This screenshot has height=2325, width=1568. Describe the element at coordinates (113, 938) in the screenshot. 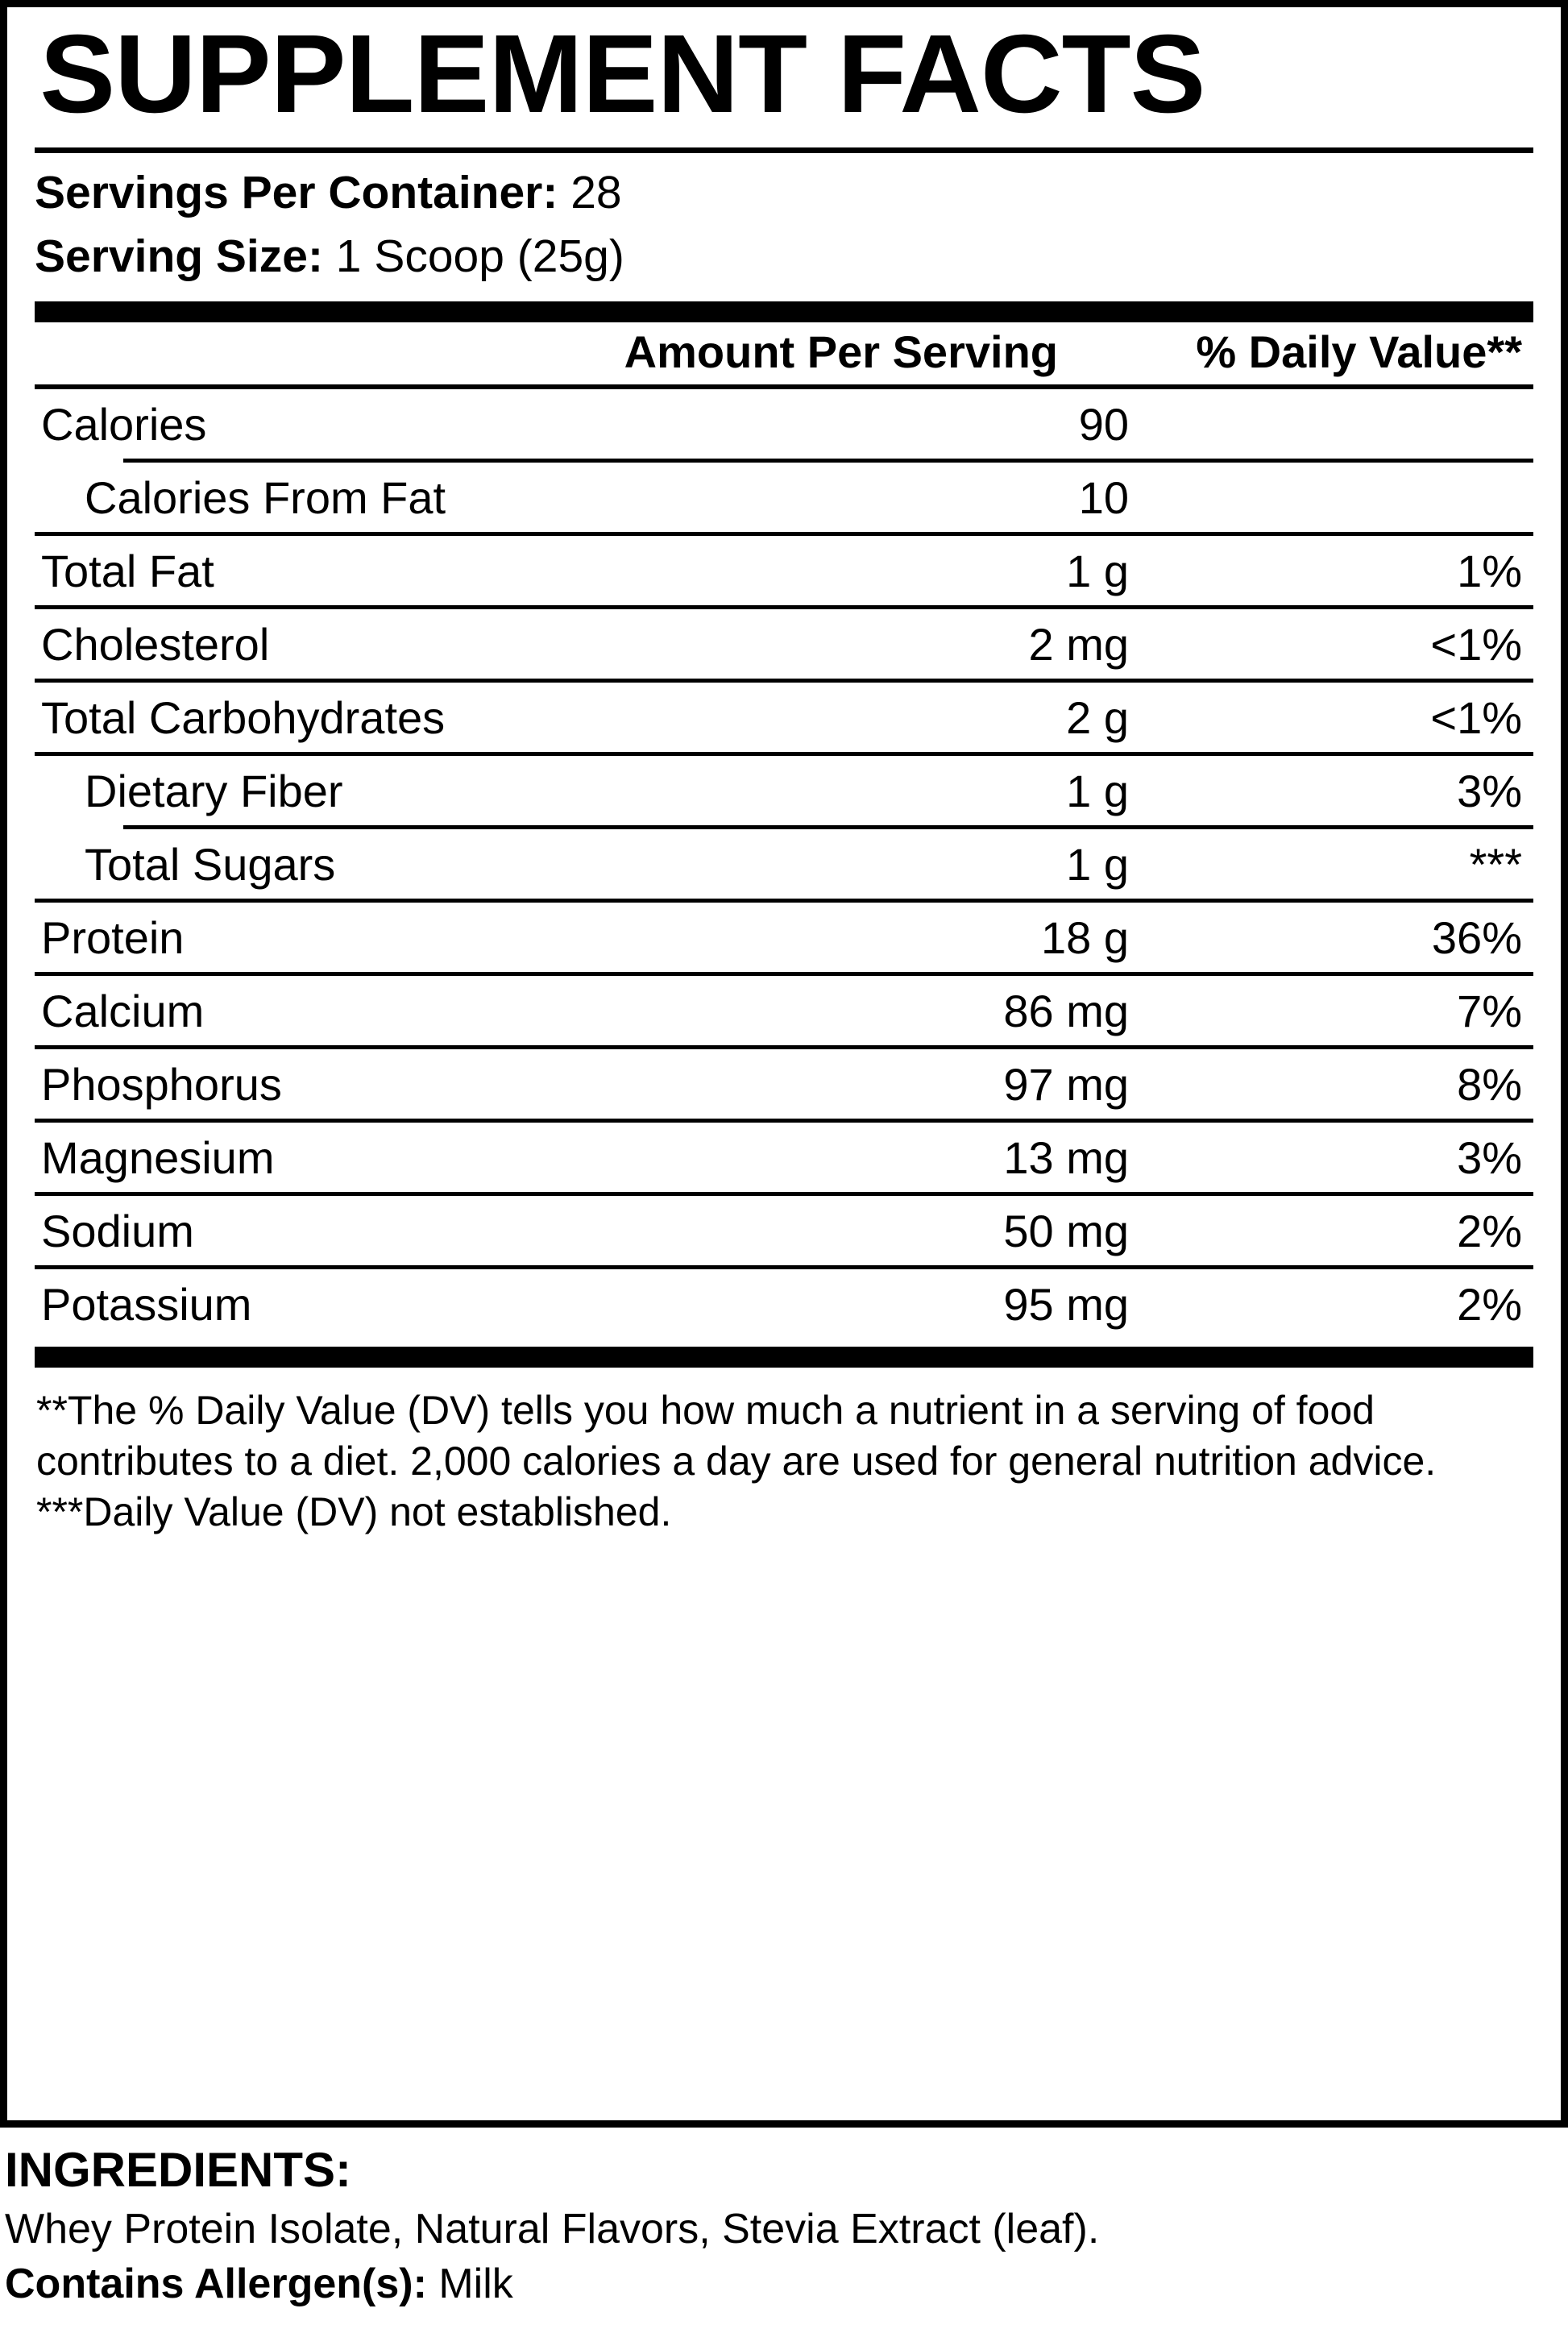

I see `nutrient-name: Protein` at that location.